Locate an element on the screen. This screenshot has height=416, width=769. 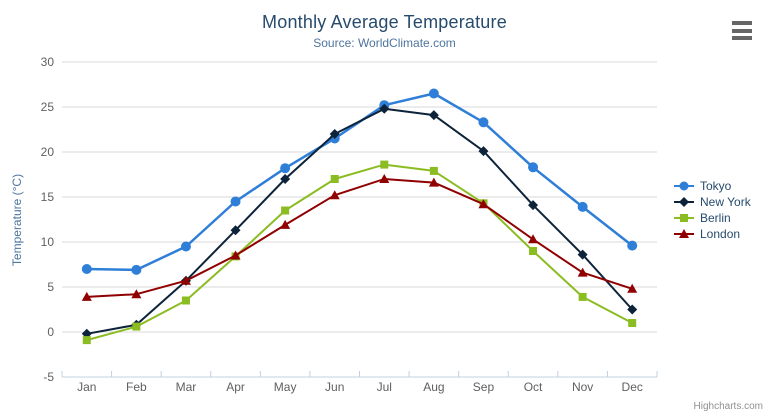
y-axis-label: 30 is located at coordinates (48, 62).